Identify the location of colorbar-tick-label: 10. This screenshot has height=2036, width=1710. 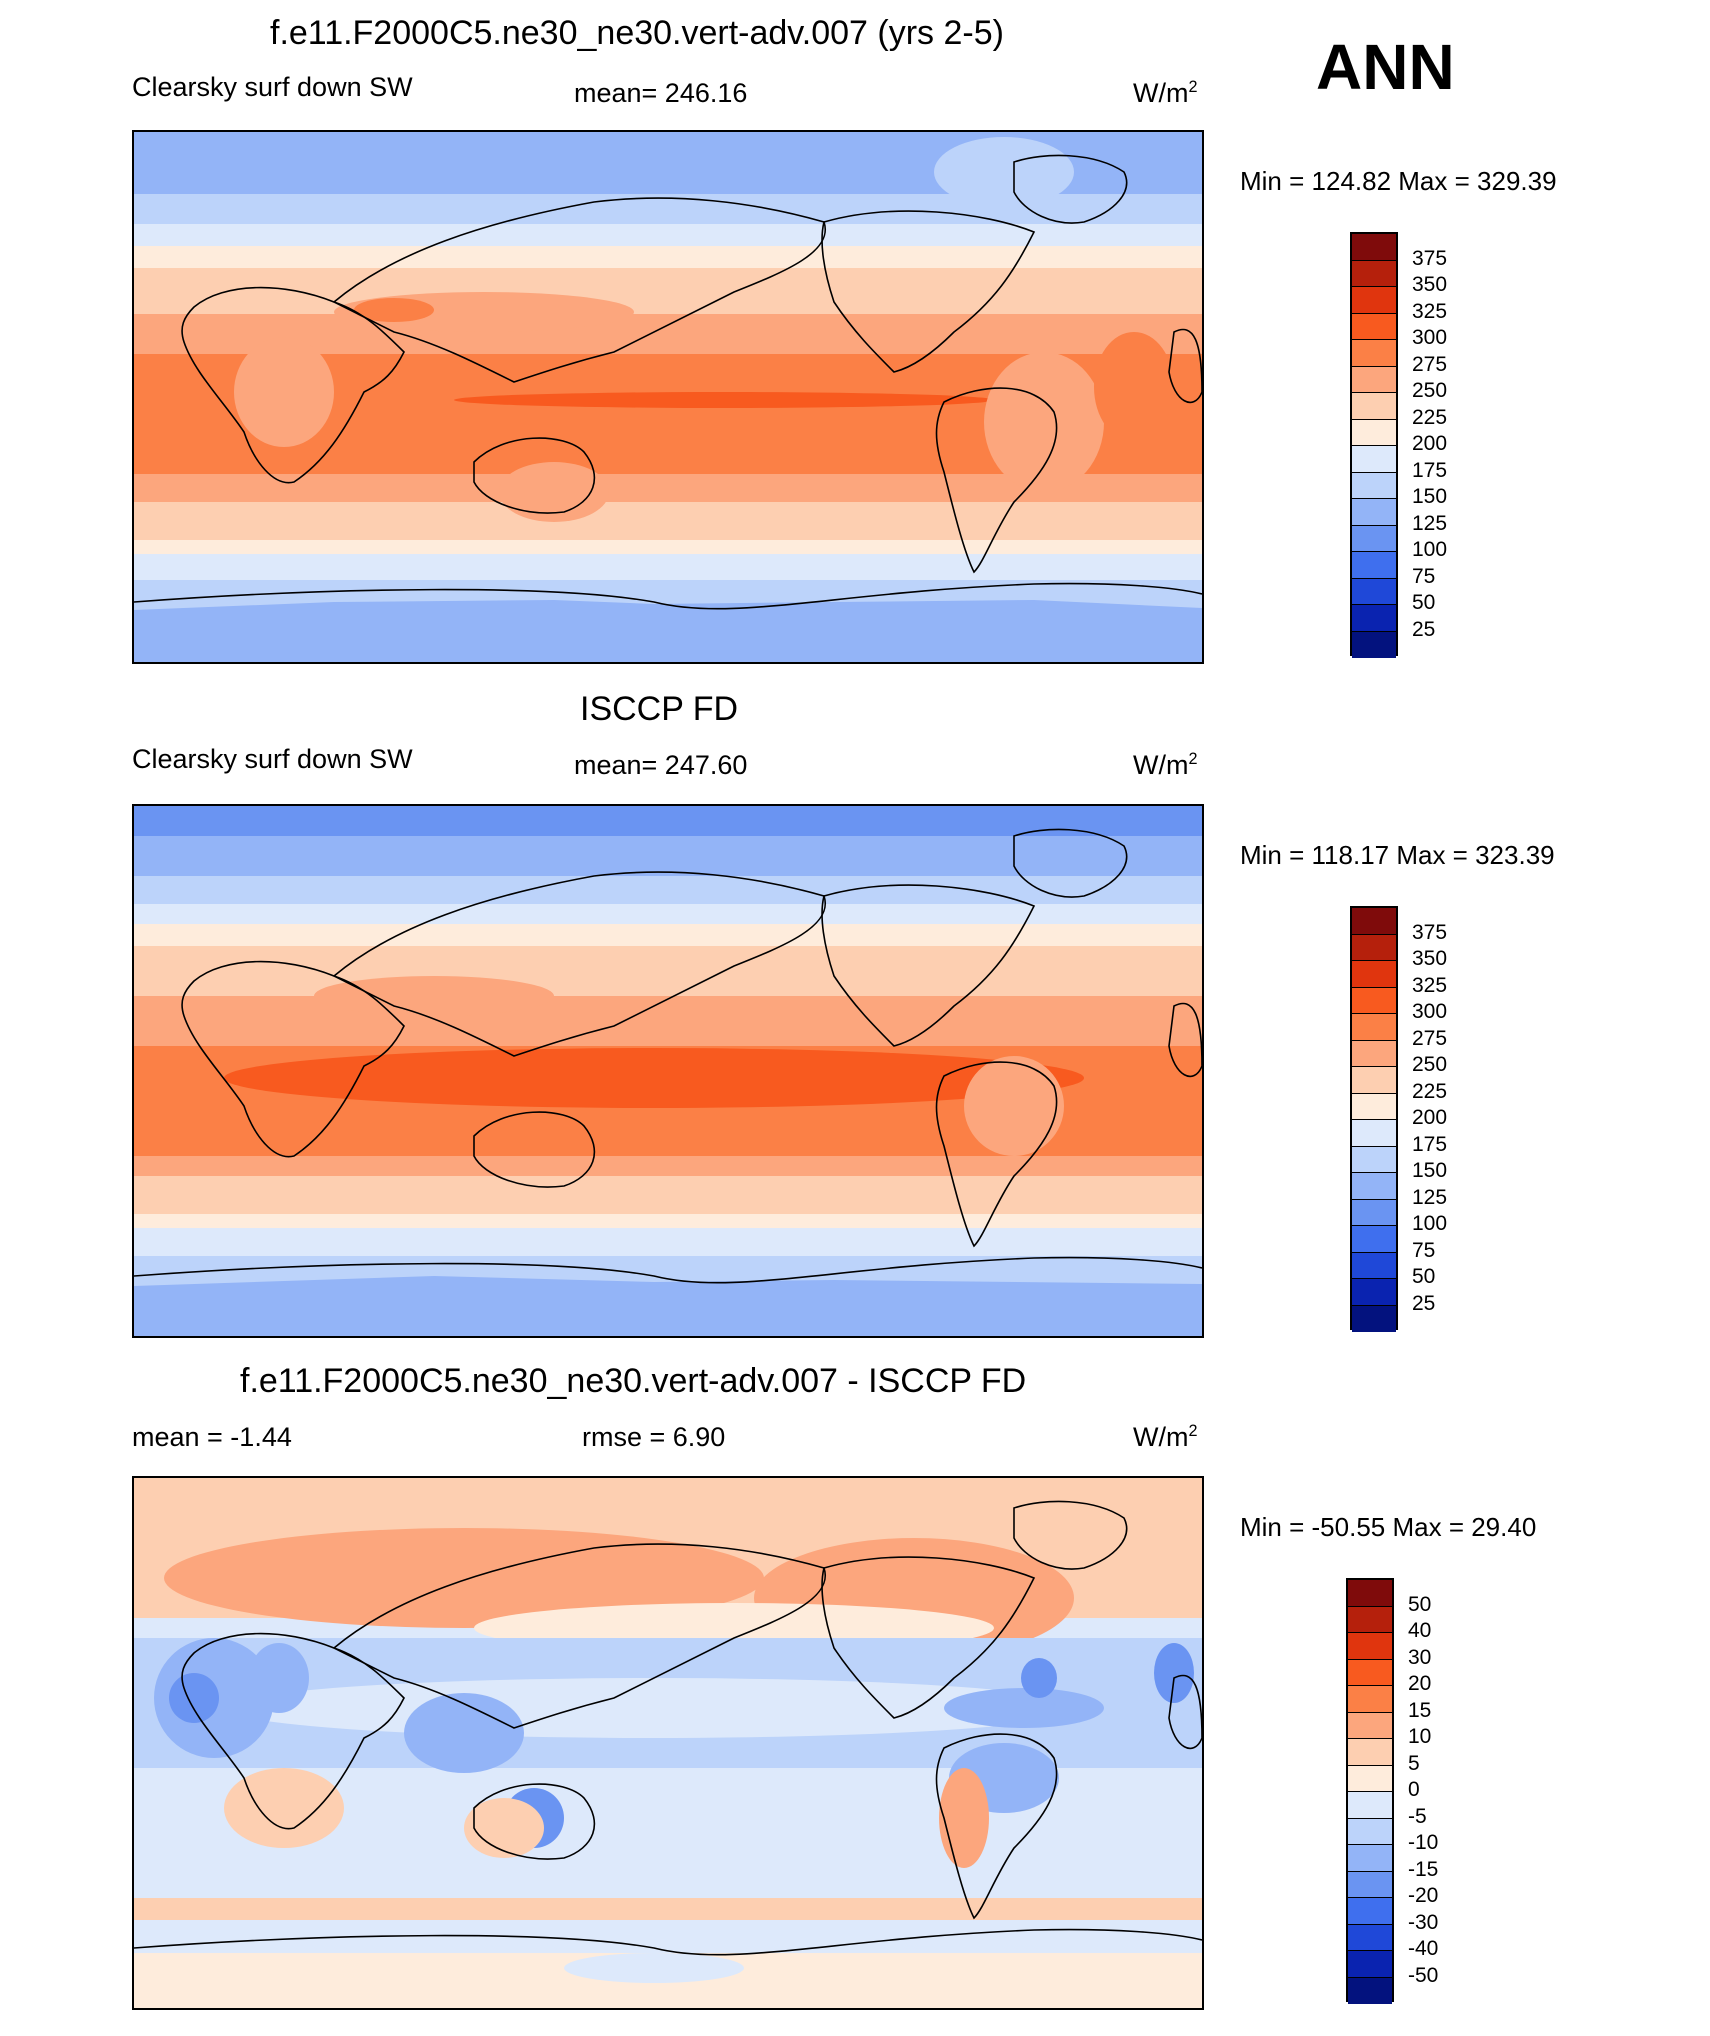
(1420, 1736).